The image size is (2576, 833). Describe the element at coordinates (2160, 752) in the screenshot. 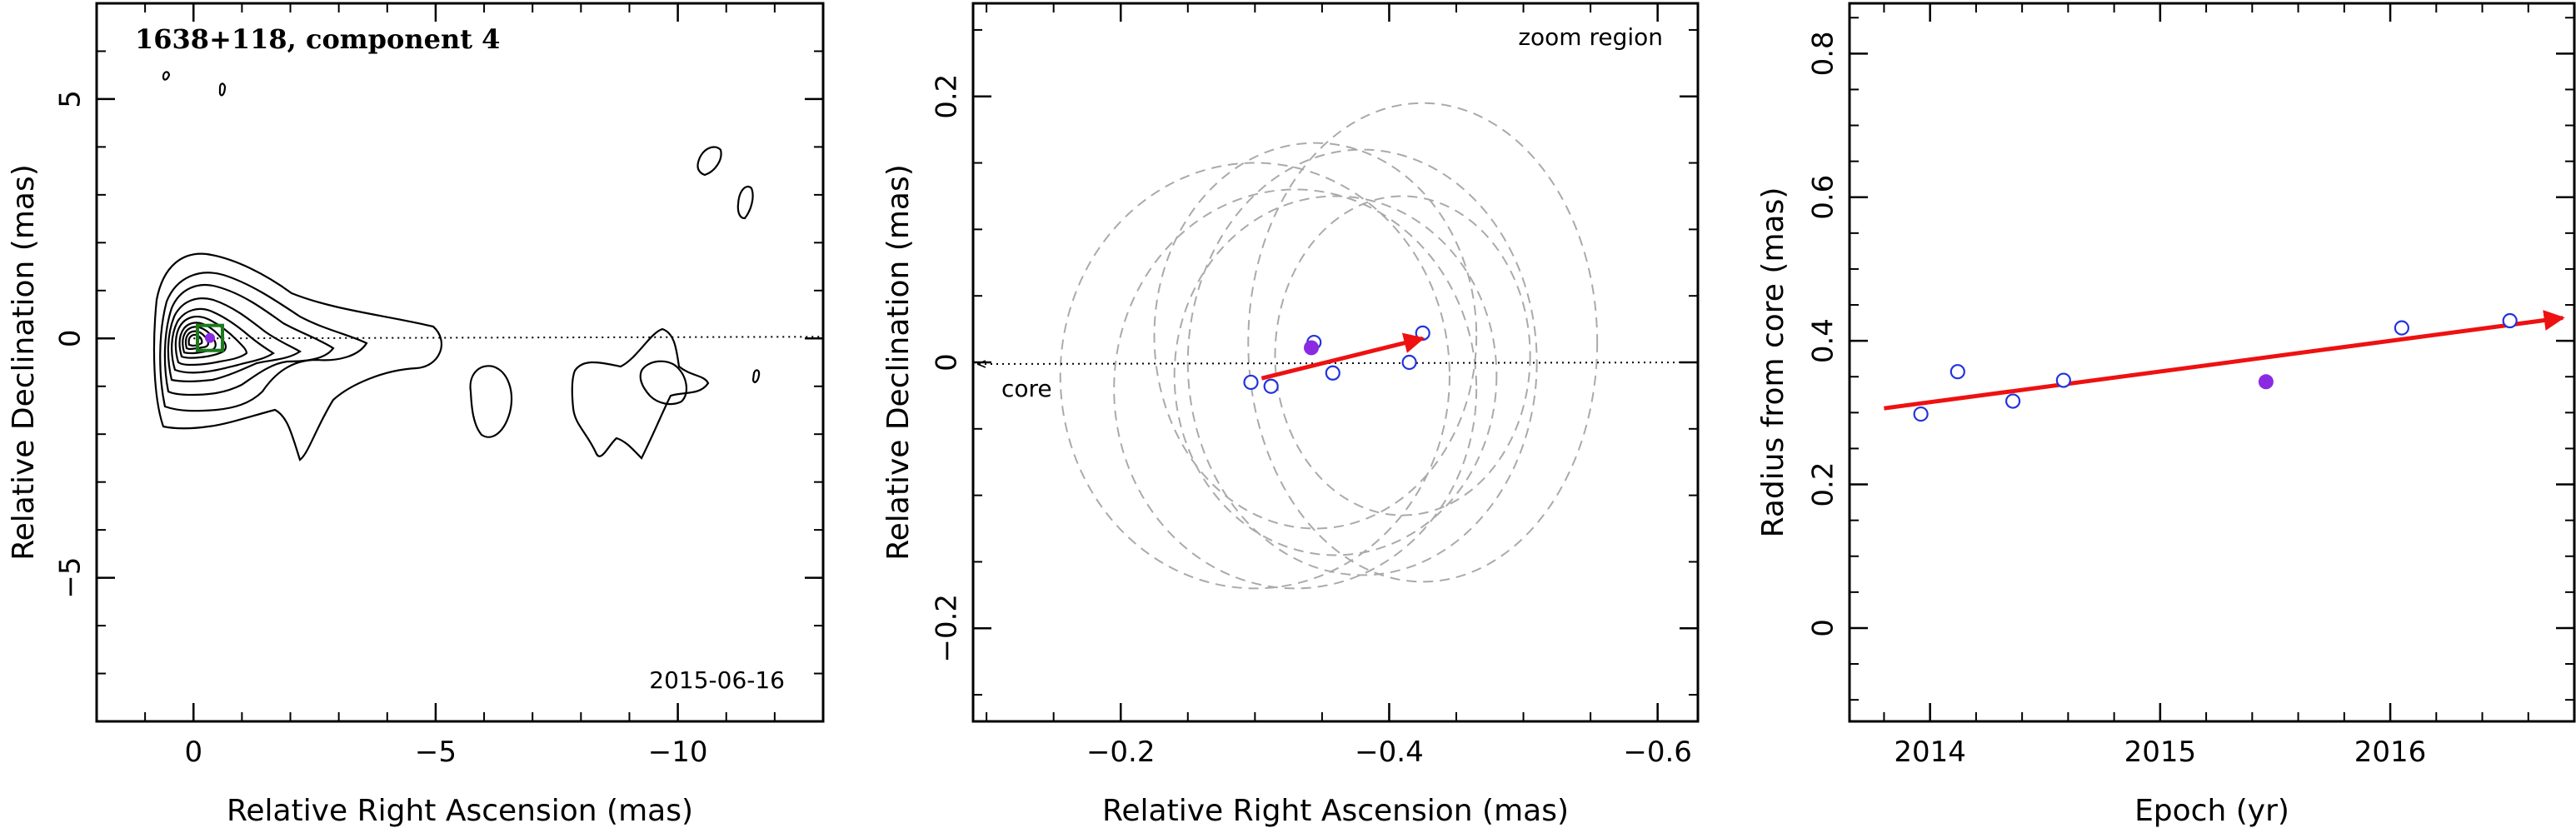

I see `x-tick-label: 2015` at that location.